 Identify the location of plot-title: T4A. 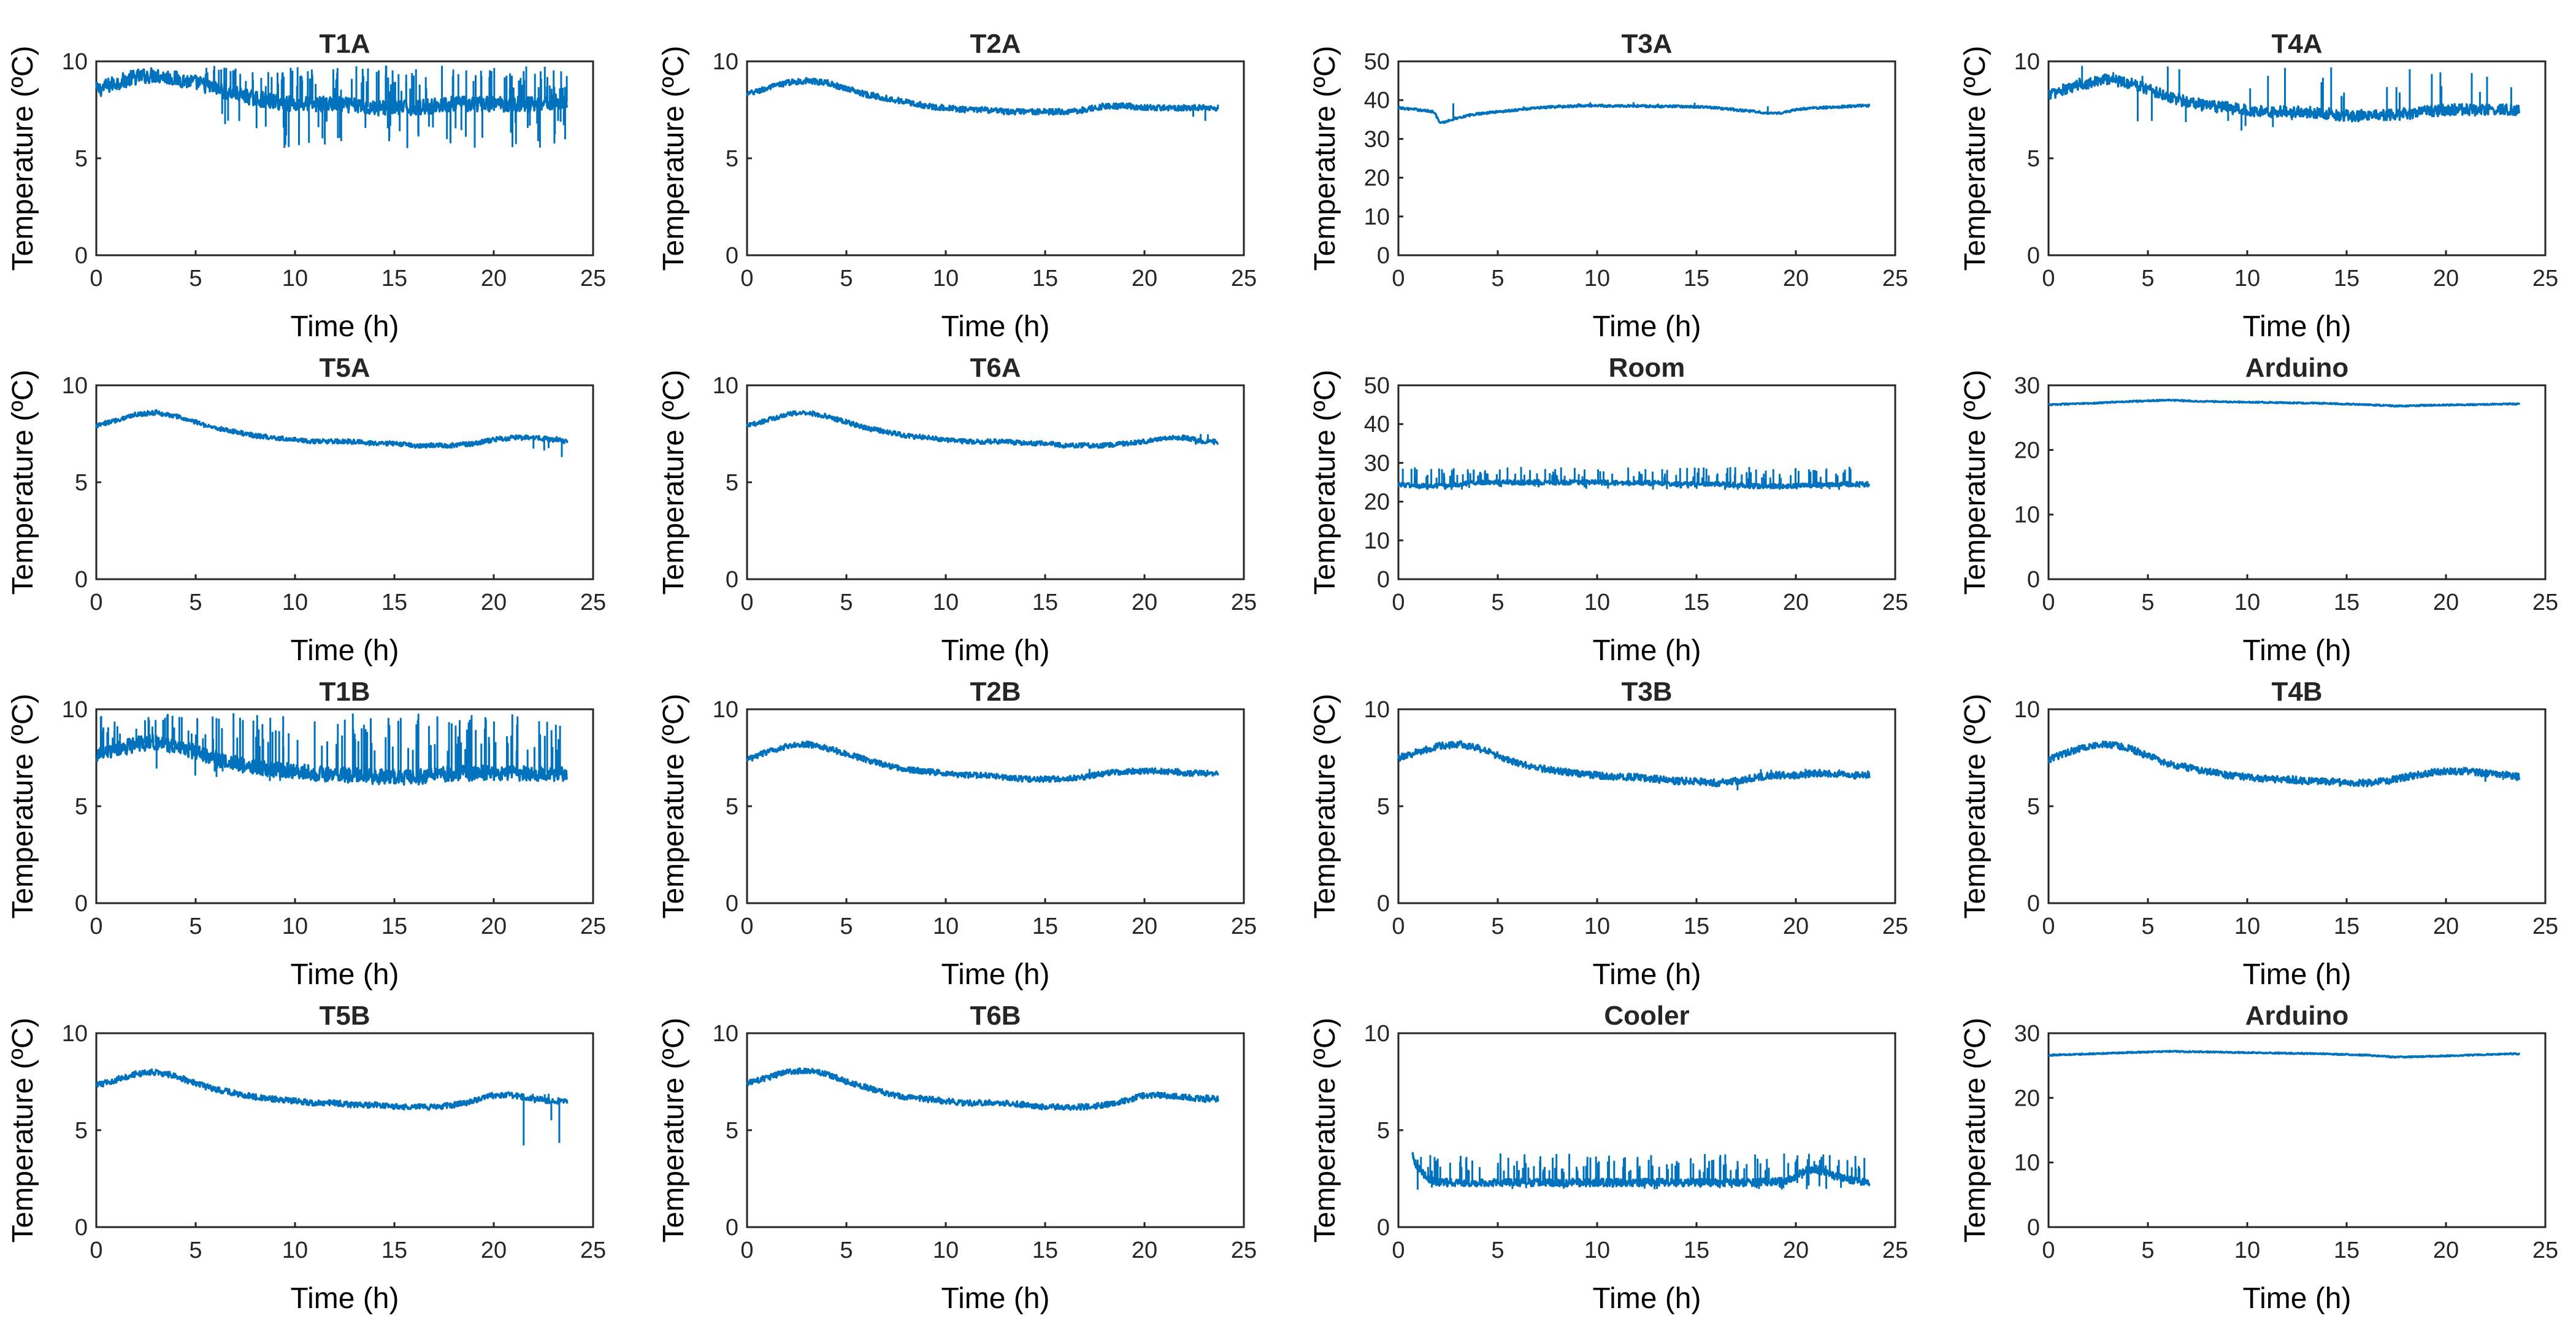
(2296, 44).